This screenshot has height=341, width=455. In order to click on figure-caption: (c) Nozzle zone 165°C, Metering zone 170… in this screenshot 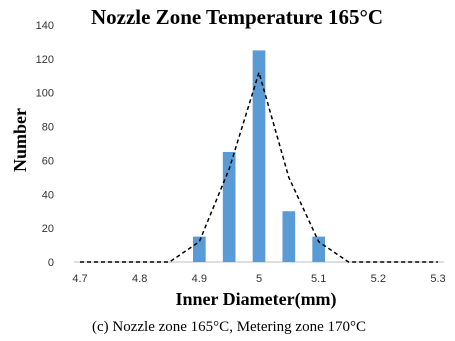, I will do `click(229, 327)`.